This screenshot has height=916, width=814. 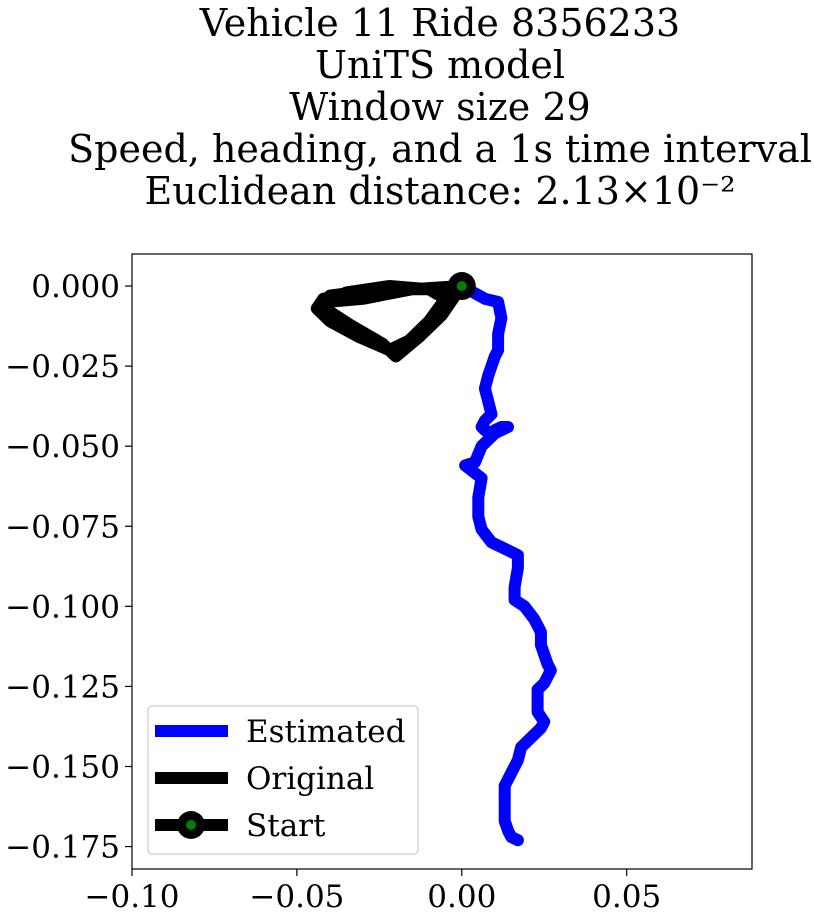 I want to click on title-line-3: Window size 29, so click(x=439, y=107).